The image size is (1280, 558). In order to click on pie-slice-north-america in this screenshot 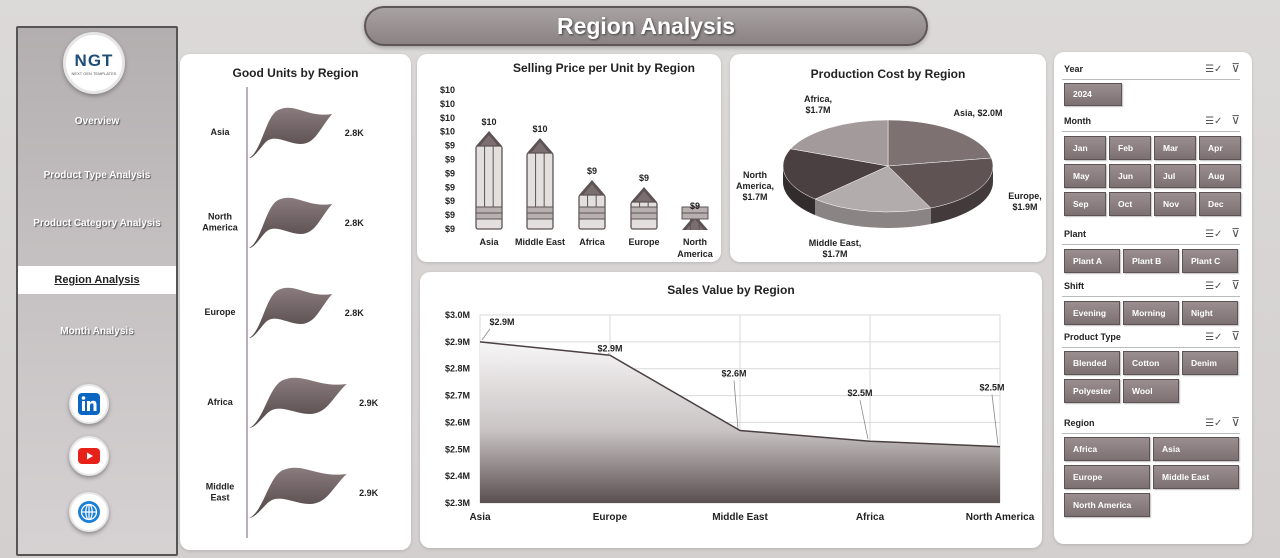, I will do `click(835, 174)`.